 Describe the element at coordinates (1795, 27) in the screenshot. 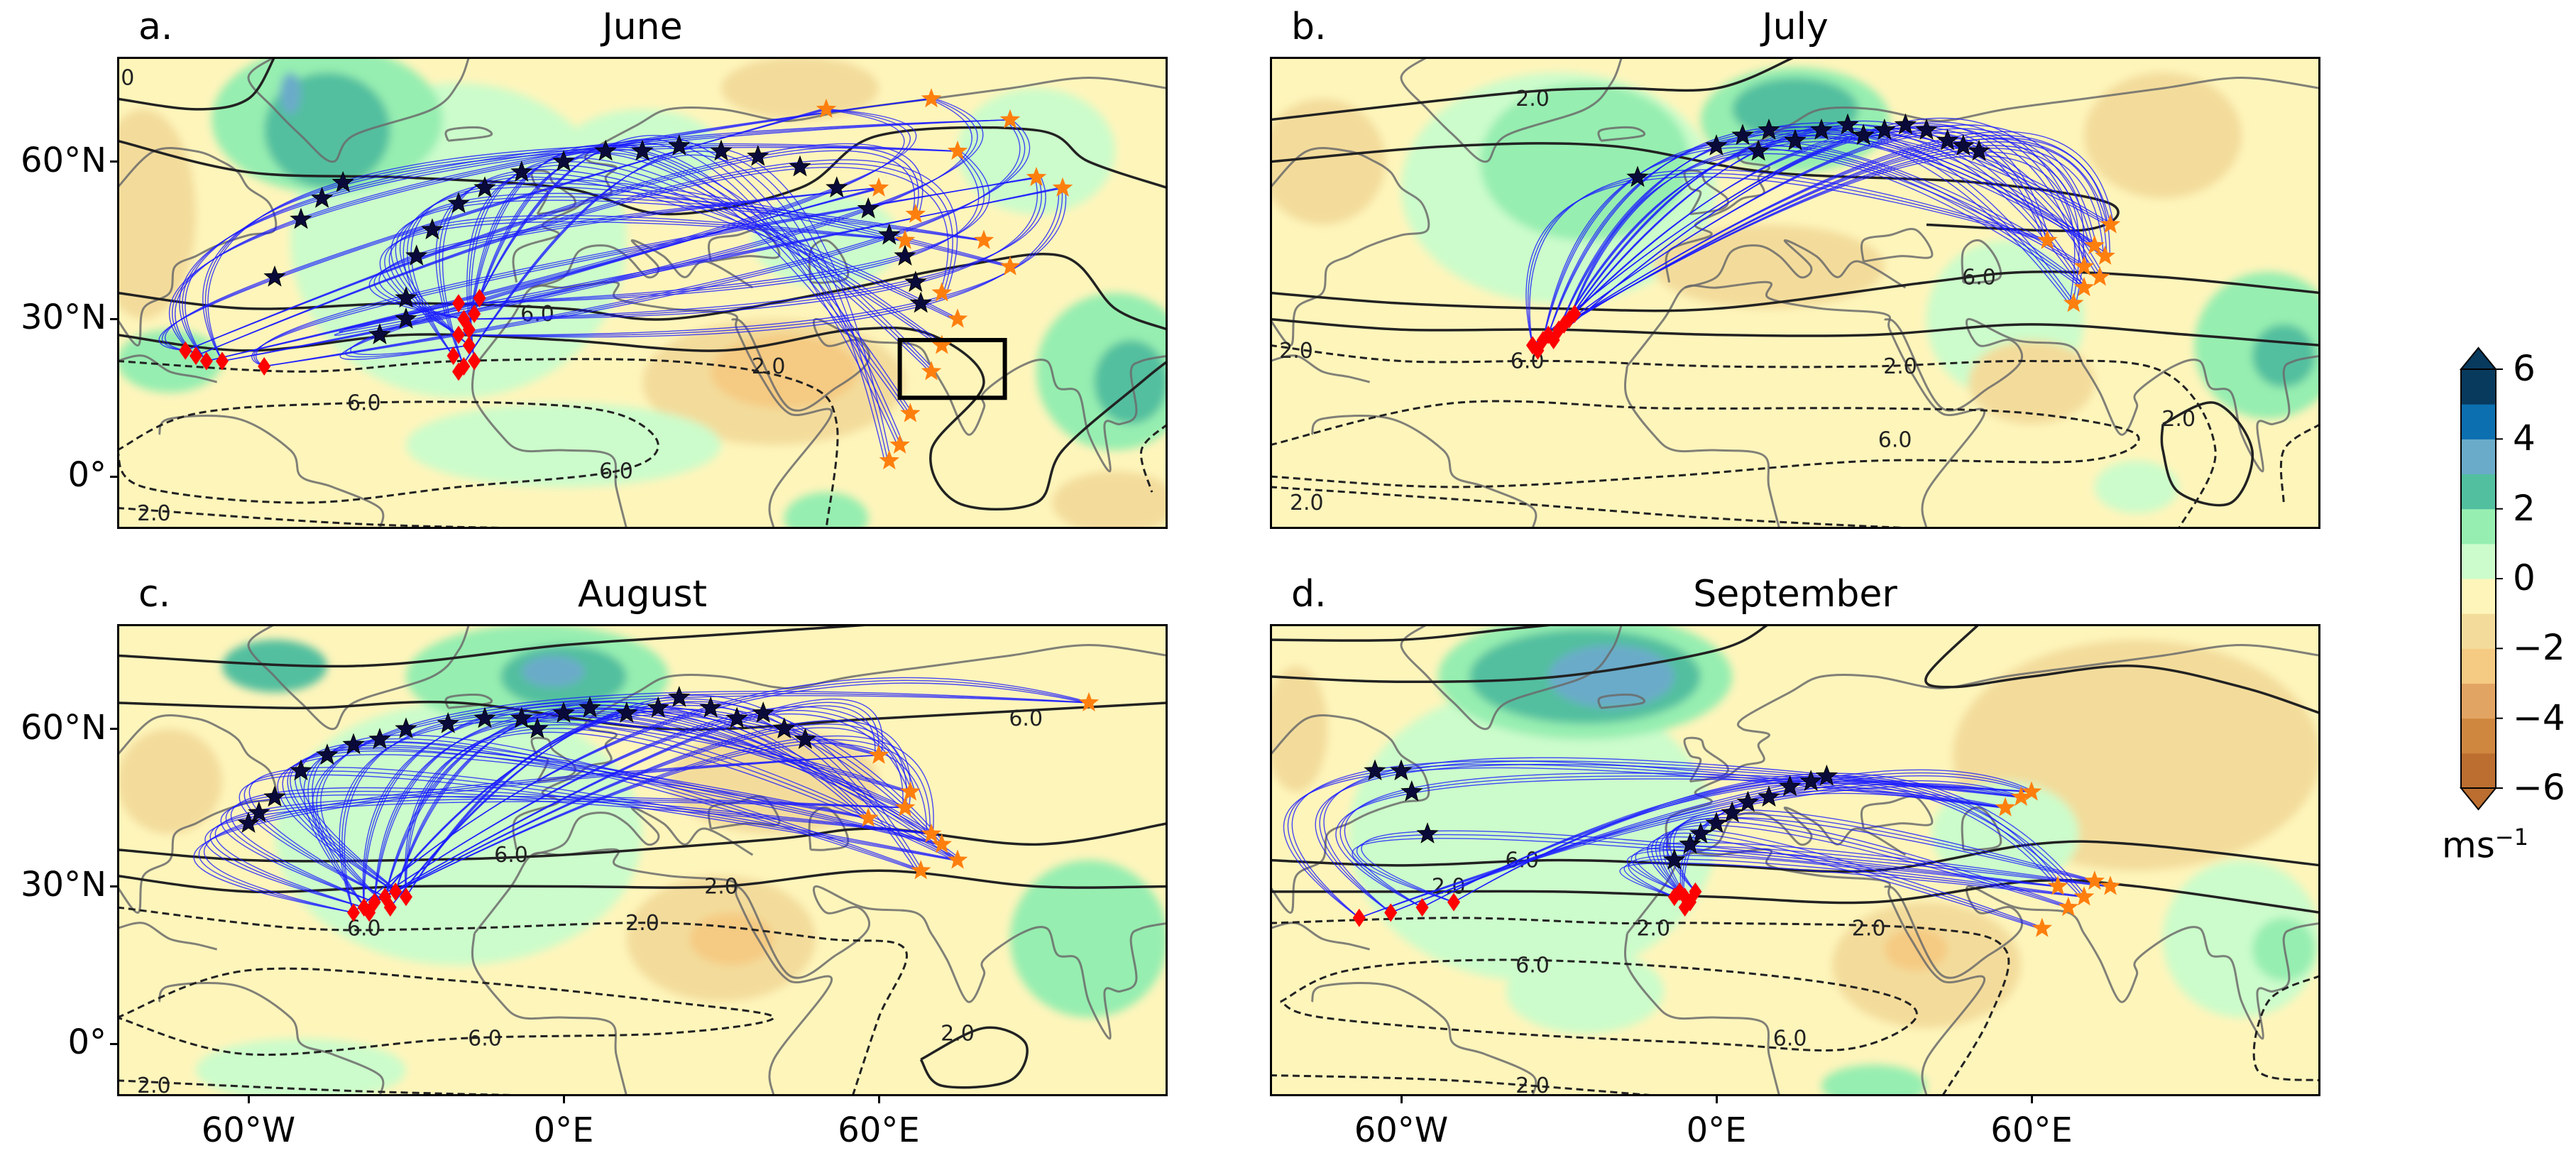

I see `panel-title: July` at that location.